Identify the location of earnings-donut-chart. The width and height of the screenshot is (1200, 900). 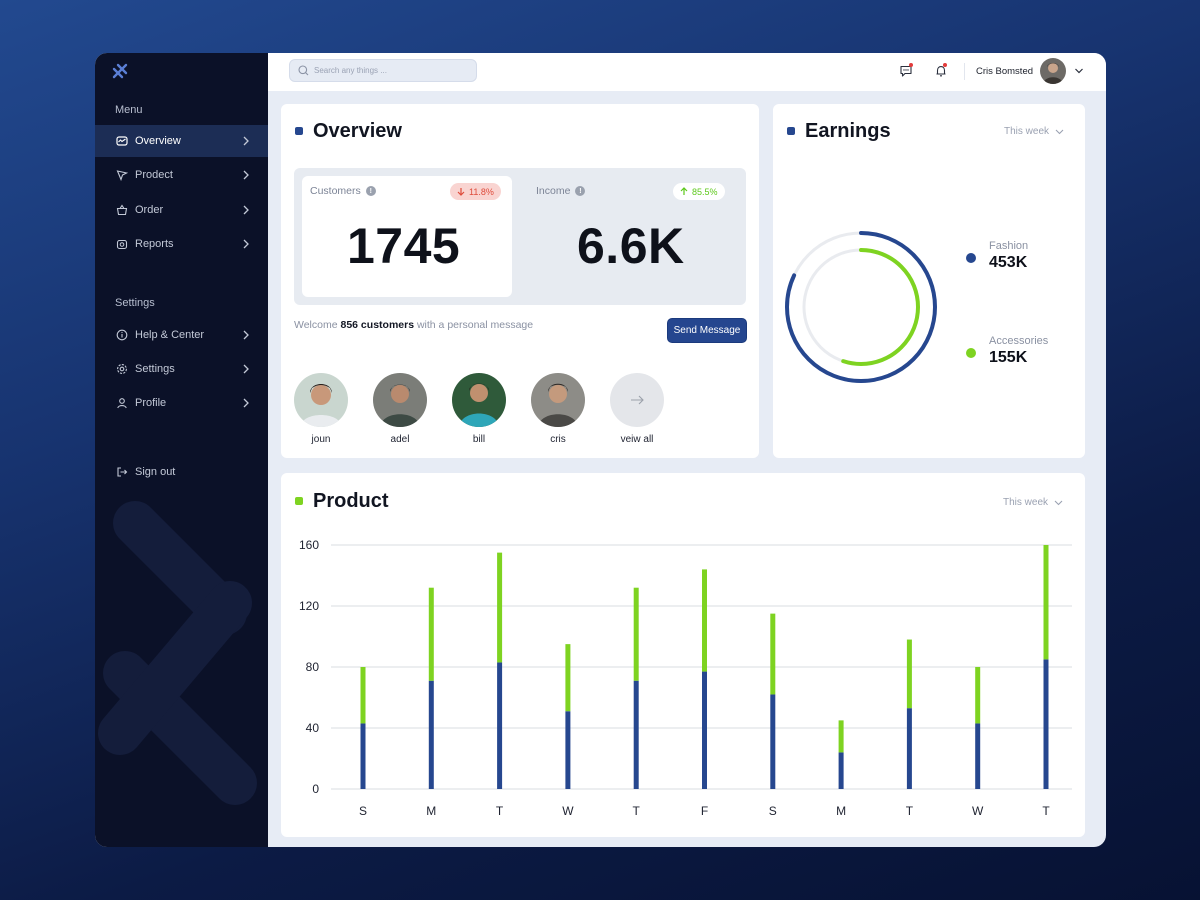
(861, 307).